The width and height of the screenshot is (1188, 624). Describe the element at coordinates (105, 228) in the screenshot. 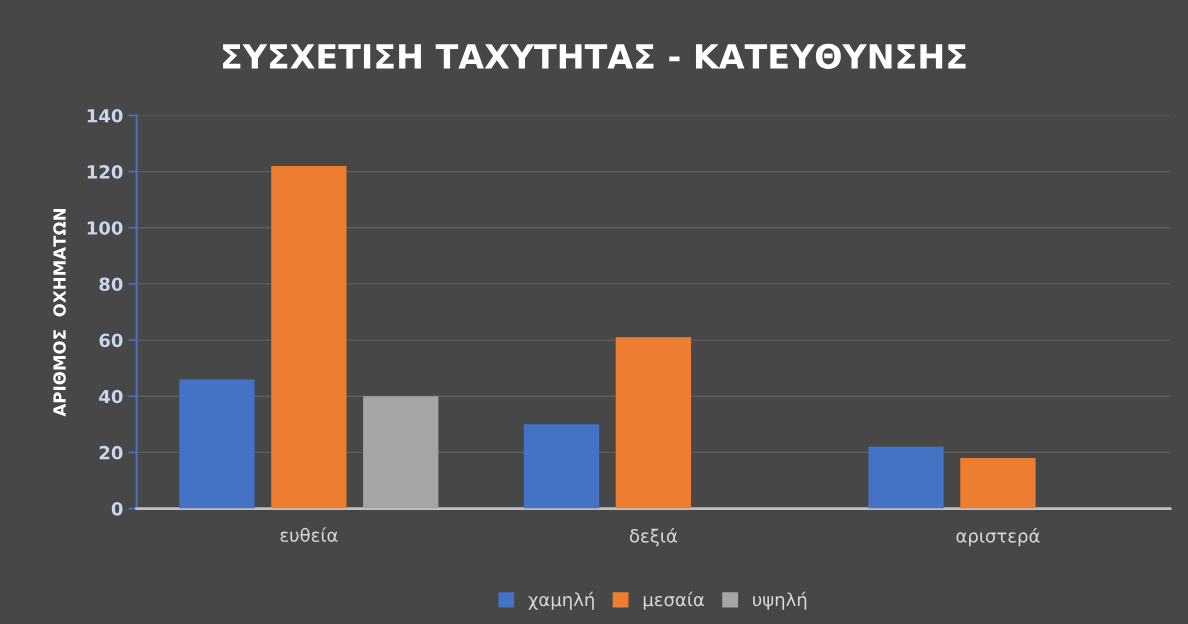

I see `y-tick-label: 100` at that location.